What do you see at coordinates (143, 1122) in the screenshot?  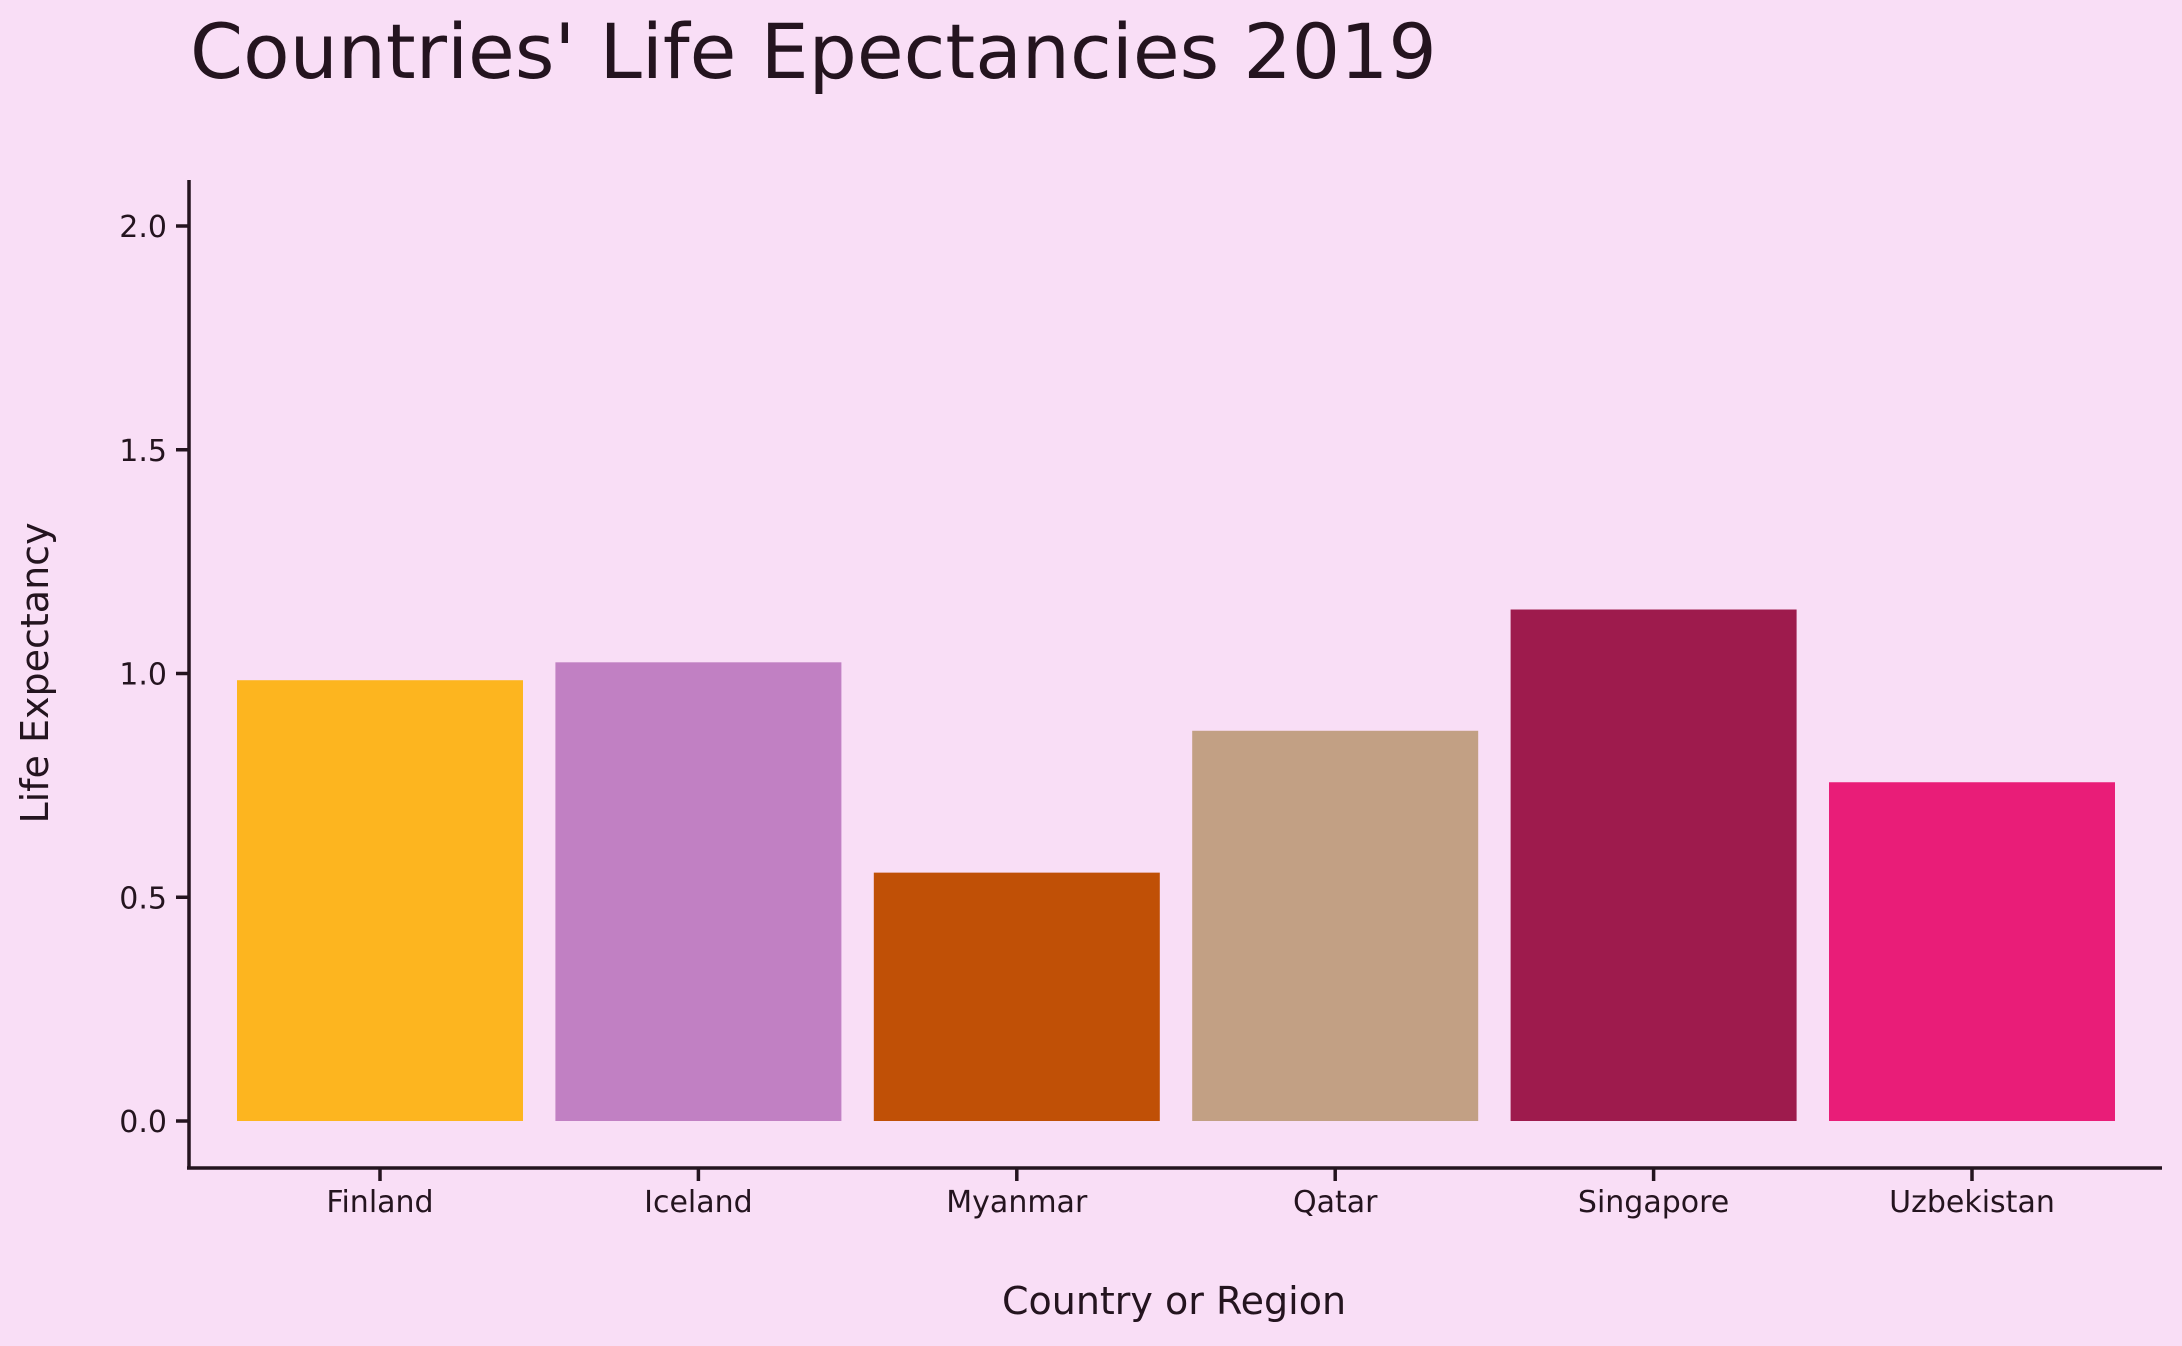 I see `y-tick-label: 0.0` at bounding box center [143, 1122].